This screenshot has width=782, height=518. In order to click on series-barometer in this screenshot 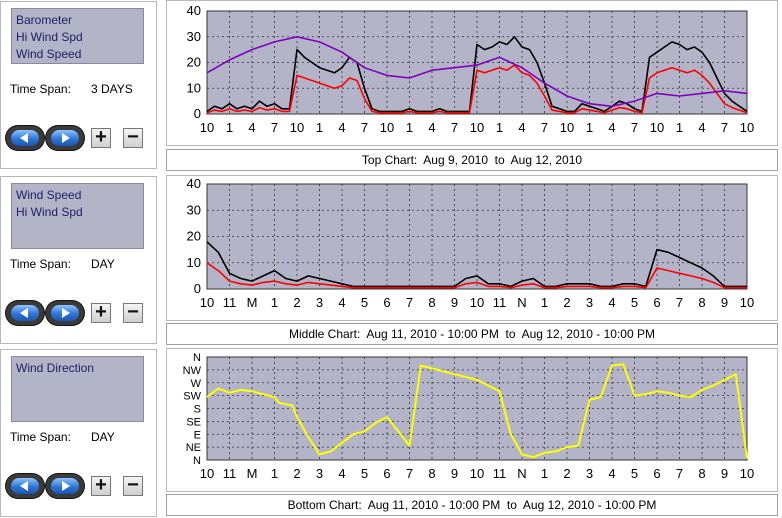, I will do `click(477, 71)`.